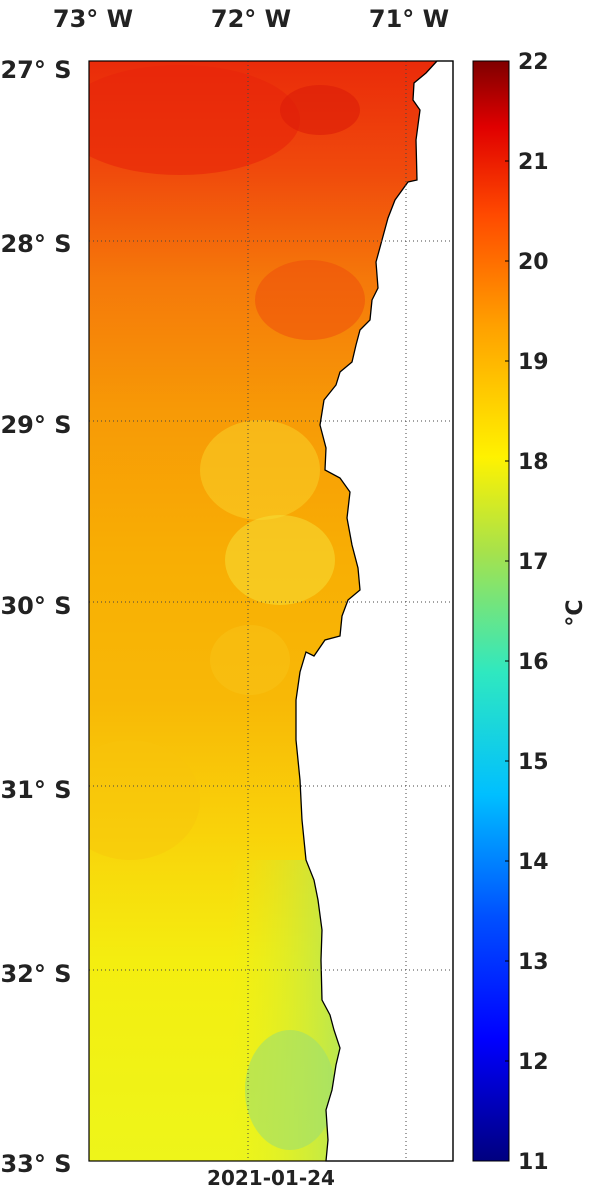  Describe the element at coordinates (35, 1164) in the screenshot. I see `lat-label-33s: 33° S` at that location.